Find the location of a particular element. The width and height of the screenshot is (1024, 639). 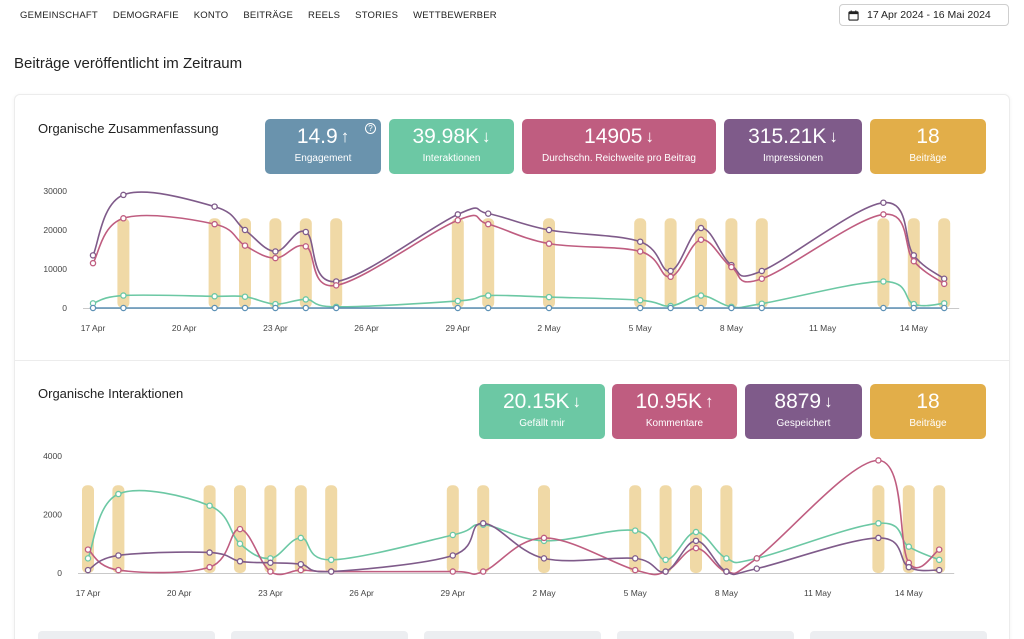

kpi-engagement: 14.9 ↑ Engagement ? is located at coordinates (323, 146).